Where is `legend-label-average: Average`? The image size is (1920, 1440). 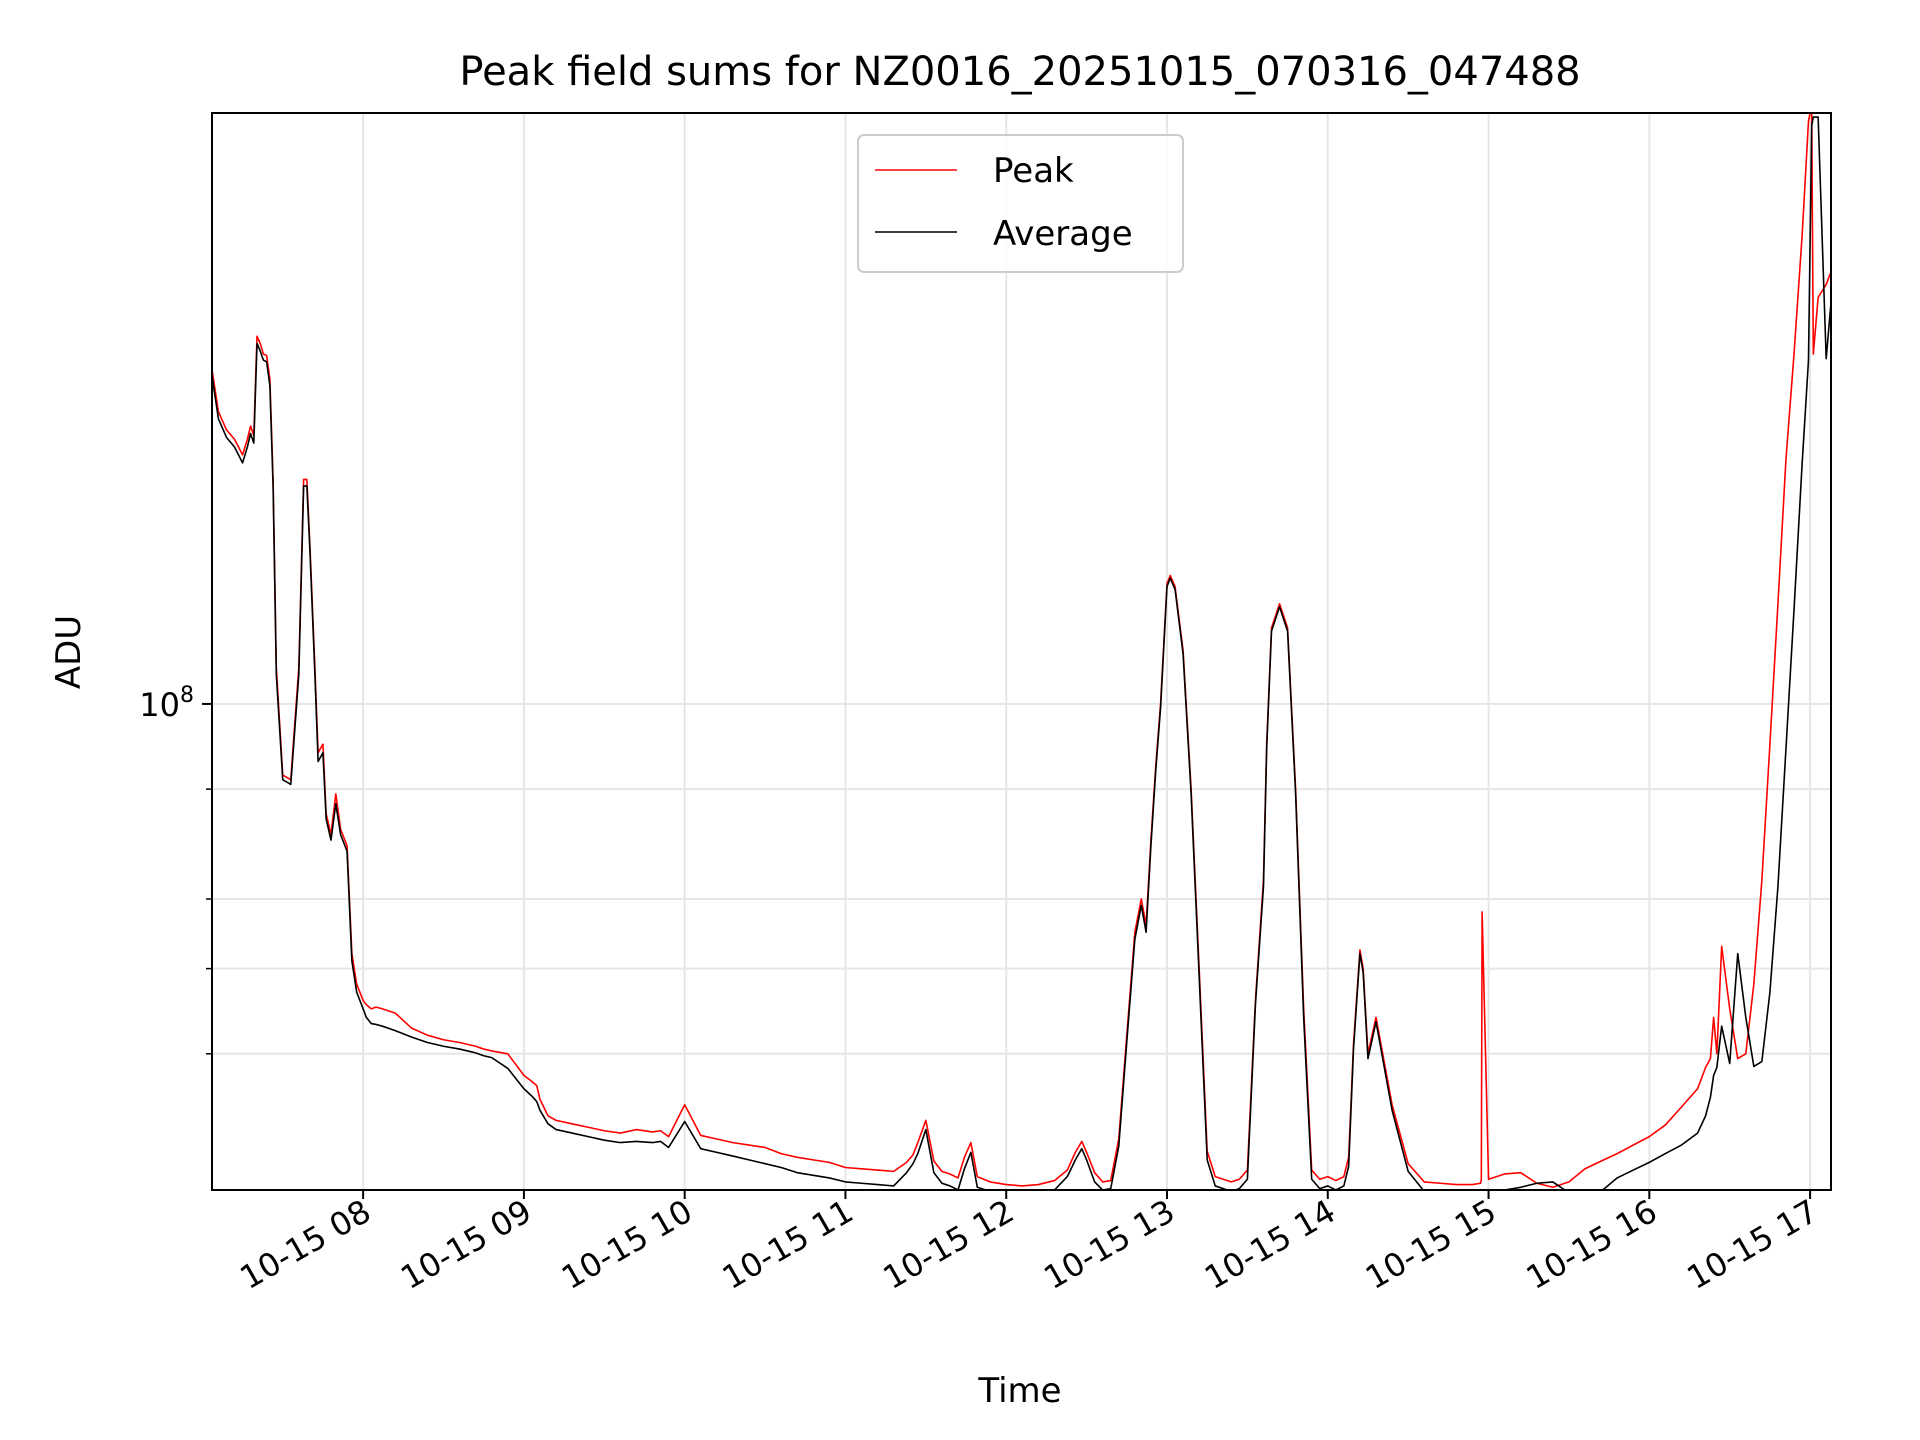 legend-label-average: Average is located at coordinates (1063, 234).